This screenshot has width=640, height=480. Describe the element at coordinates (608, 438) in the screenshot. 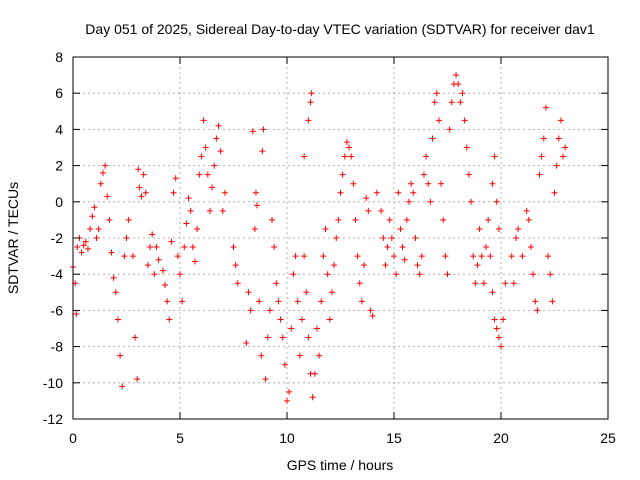

I see `x-tick-label: 25` at that location.